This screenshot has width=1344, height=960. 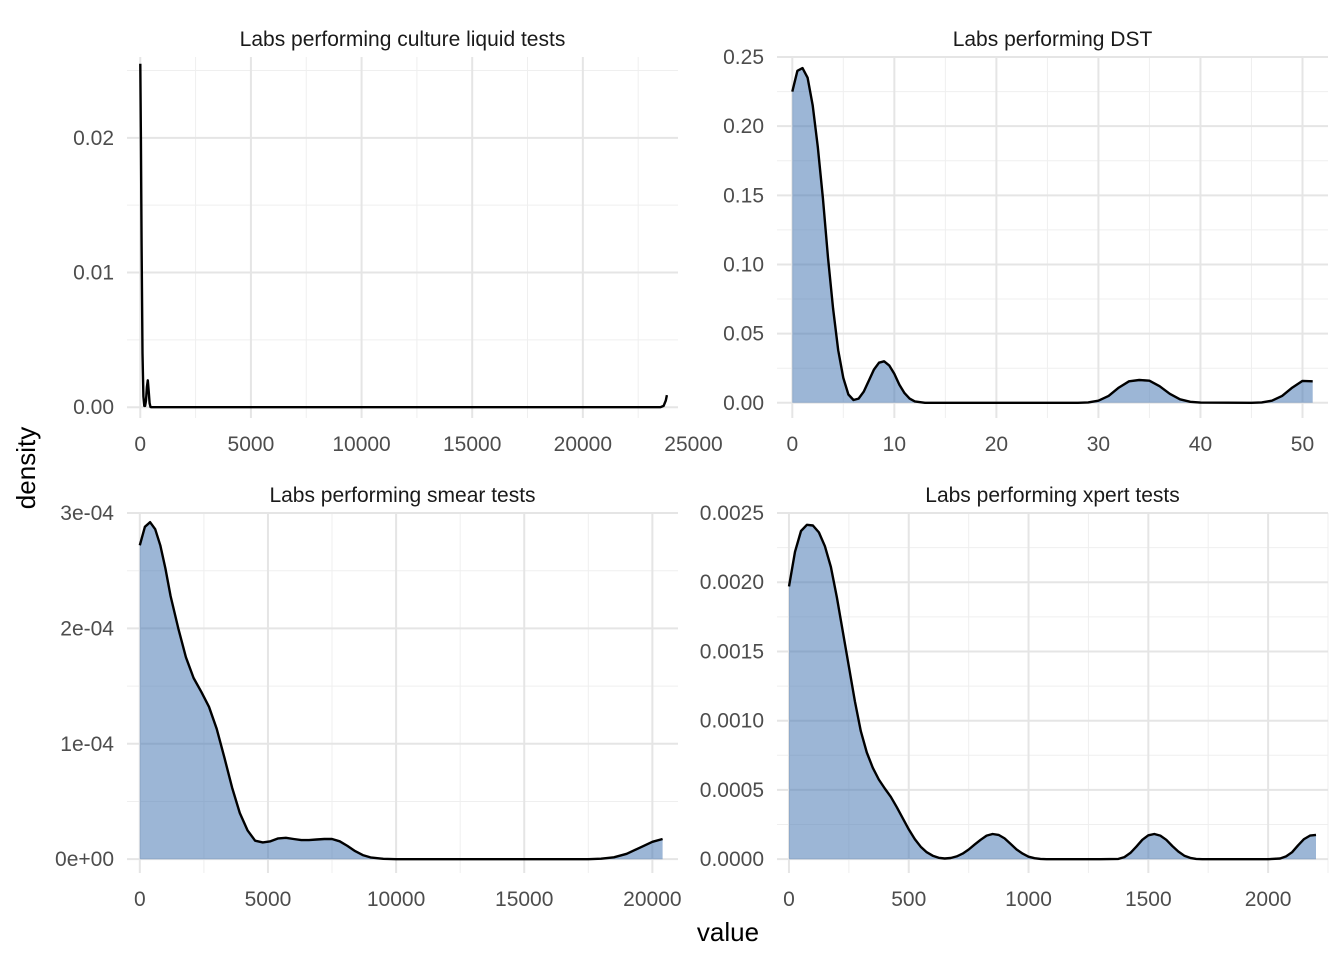 What do you see at coordinates (732, 790) in the screenshot?
I see `y-tick-label: 0.0005` at bounding box center [732, 790].